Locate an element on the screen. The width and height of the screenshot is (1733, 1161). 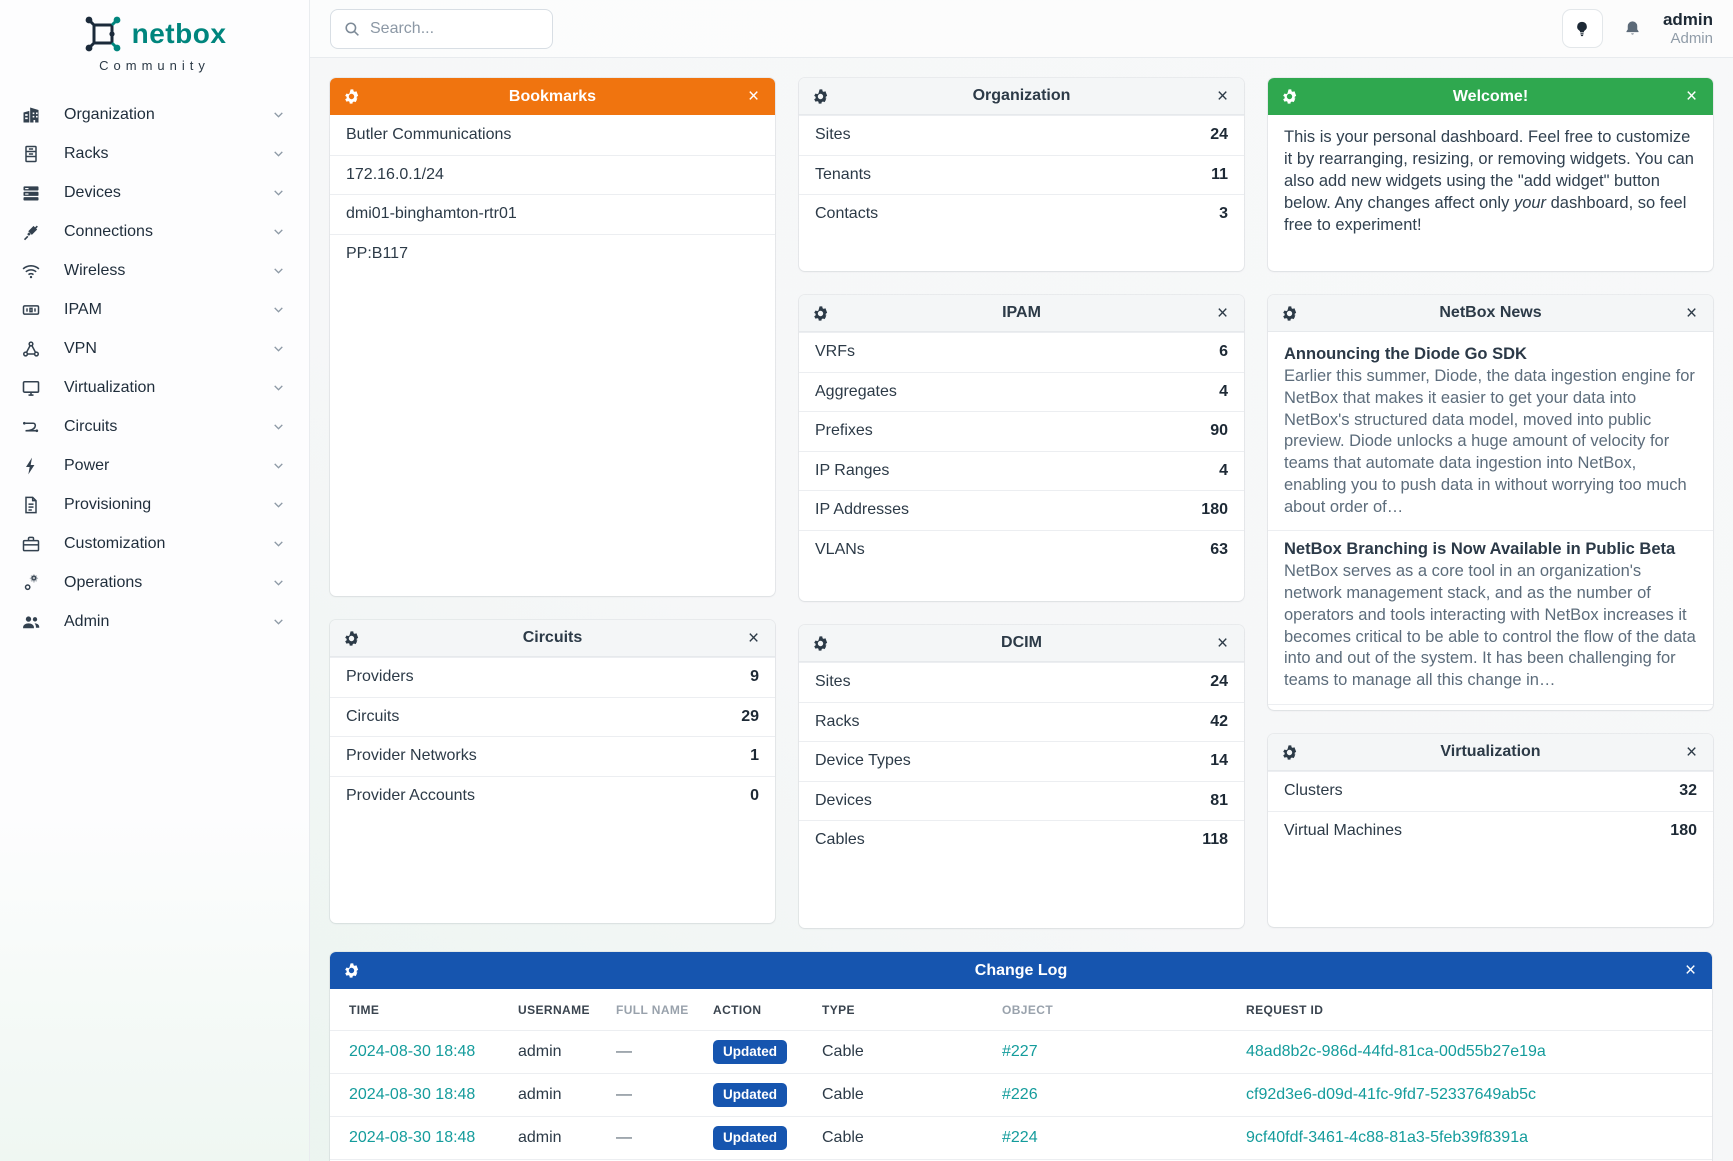
count-link: Prefixes is located at coordinates (844, 431).